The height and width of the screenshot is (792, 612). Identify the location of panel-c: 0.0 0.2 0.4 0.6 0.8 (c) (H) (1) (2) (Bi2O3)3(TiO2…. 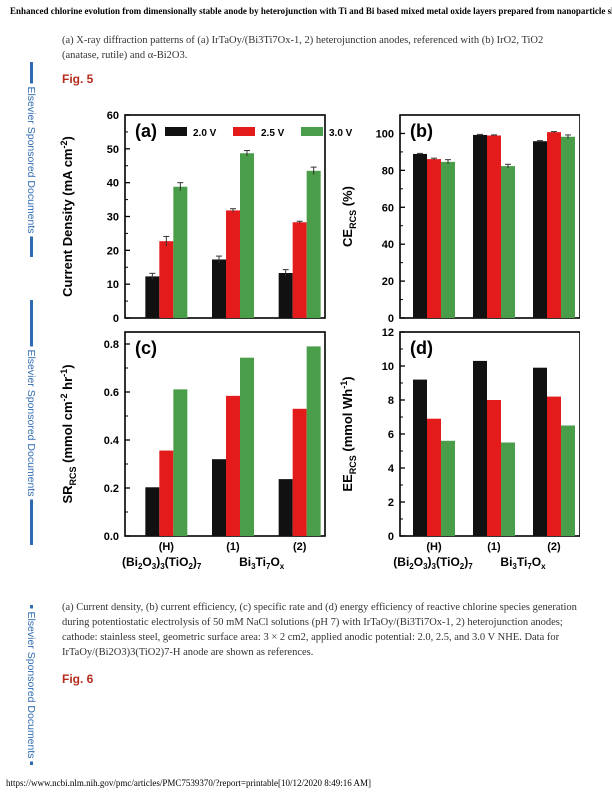
(193, 451).